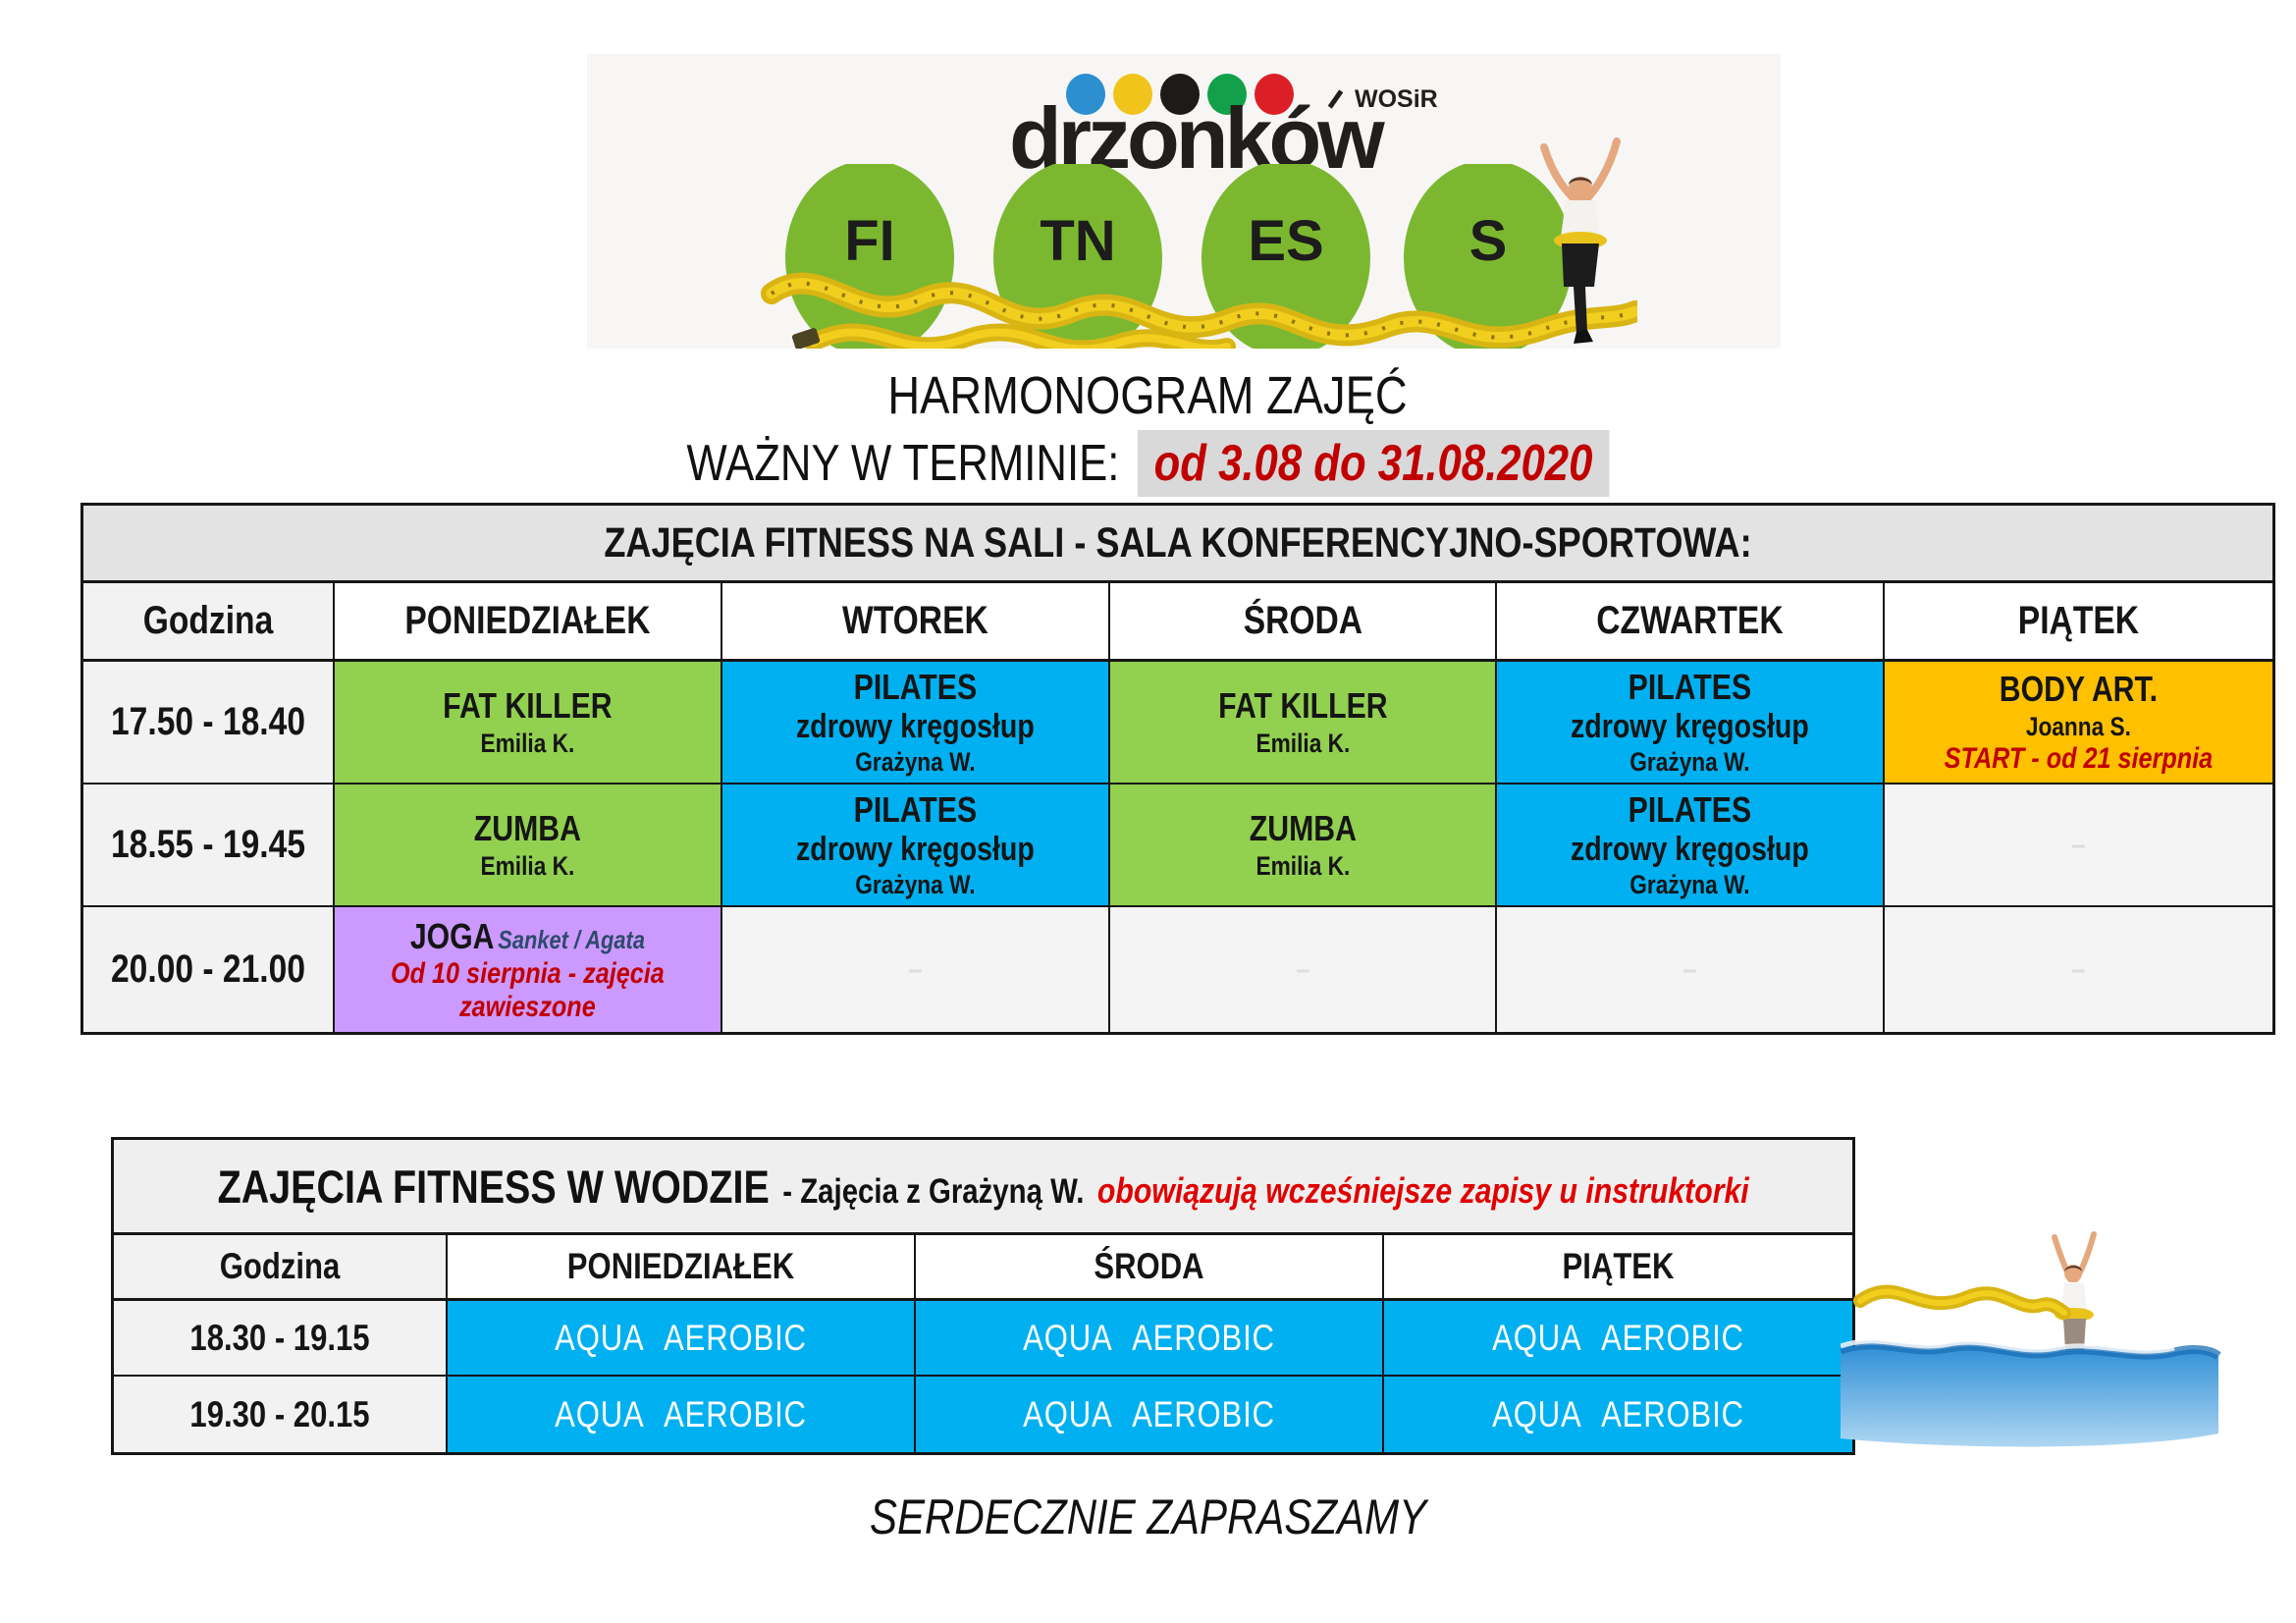  Describe the element at coordinates (1691, 845) in the screenshot. I see `cell-r2-thursday-pilates: PILATES zdrowy kręgosłup Grażyna W.` at that location.